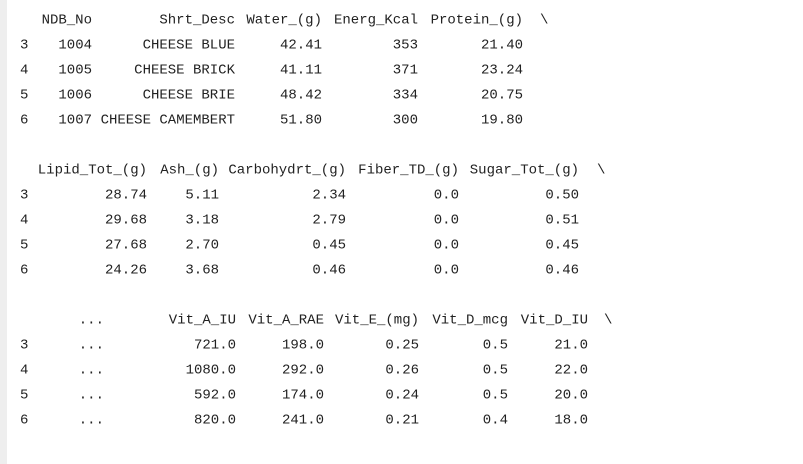 The height and width of the screenshot is (464, 803). I want to click on cell: 0.25, so click(402, 346).